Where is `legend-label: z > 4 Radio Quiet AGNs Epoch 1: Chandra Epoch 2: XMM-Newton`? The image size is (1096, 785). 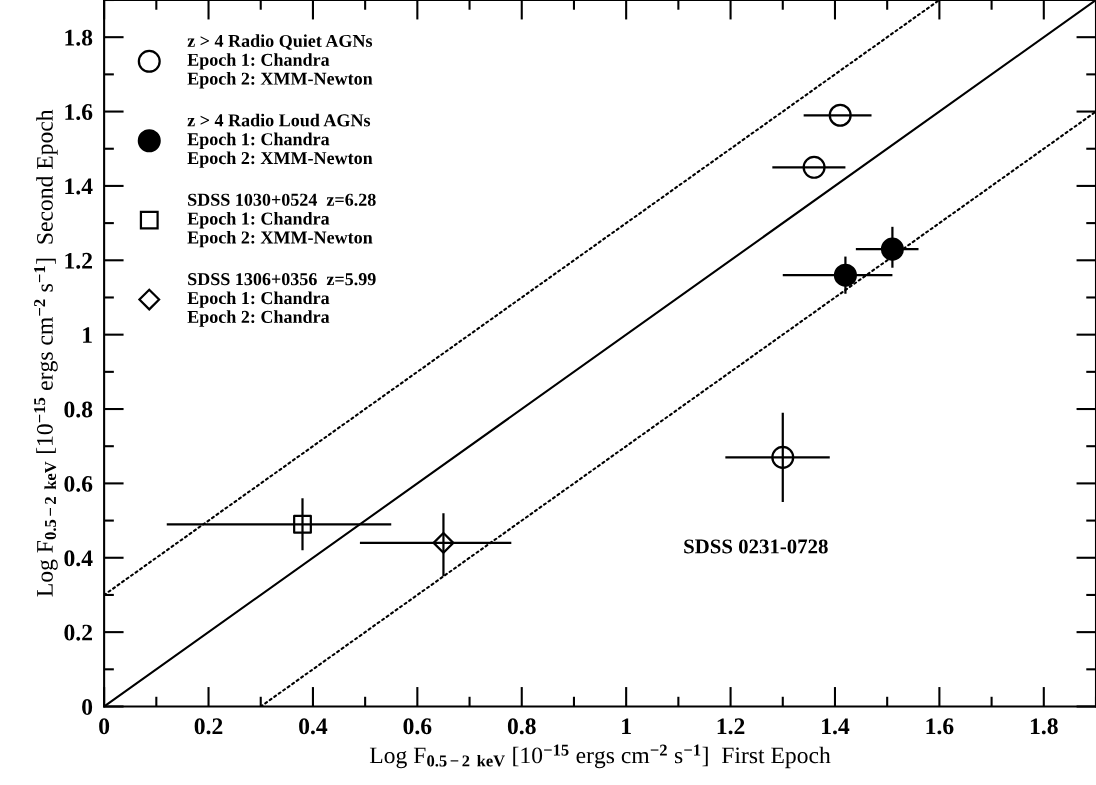 legend-label: z > 4 Radio Quiet AGNs Epoch 1: Chandra Epoch 2: XMM-Newton is located at coordinates (280, 61).